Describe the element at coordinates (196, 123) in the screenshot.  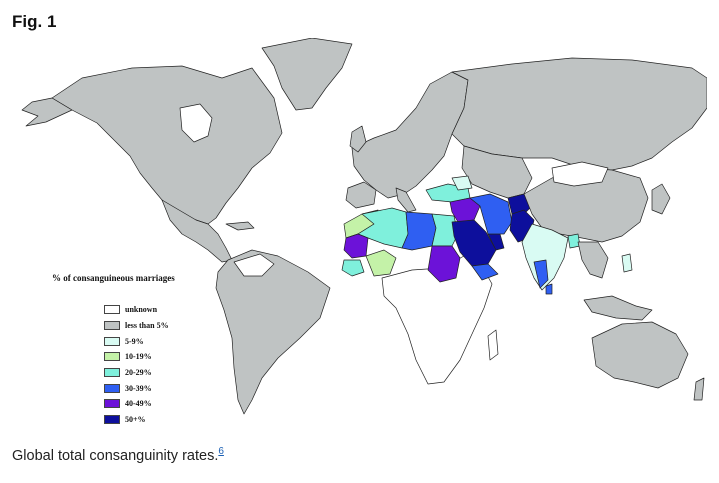
I see `region-hudson-bay` at that location.